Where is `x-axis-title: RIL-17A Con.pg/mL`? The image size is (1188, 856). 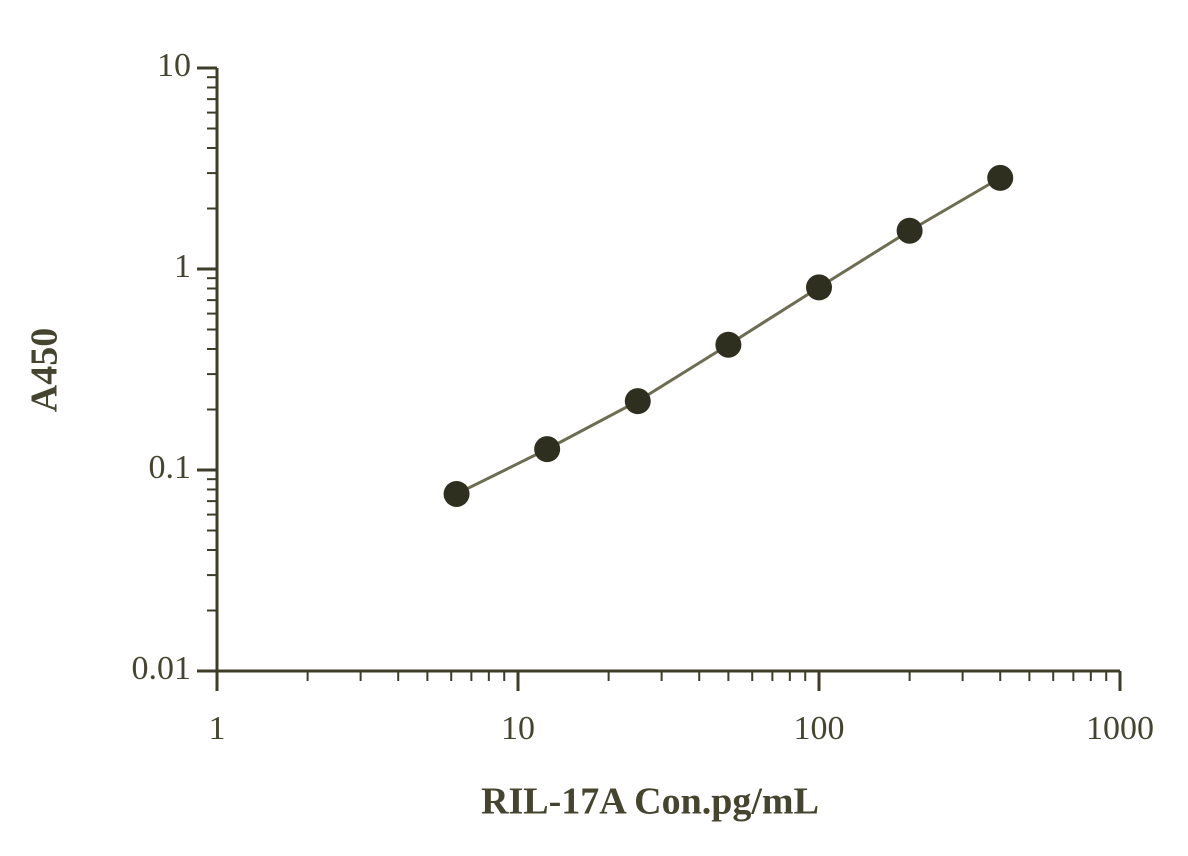 x-axis-title: RIL-17A Con.pg/mL is located at coordinates (650, 802).